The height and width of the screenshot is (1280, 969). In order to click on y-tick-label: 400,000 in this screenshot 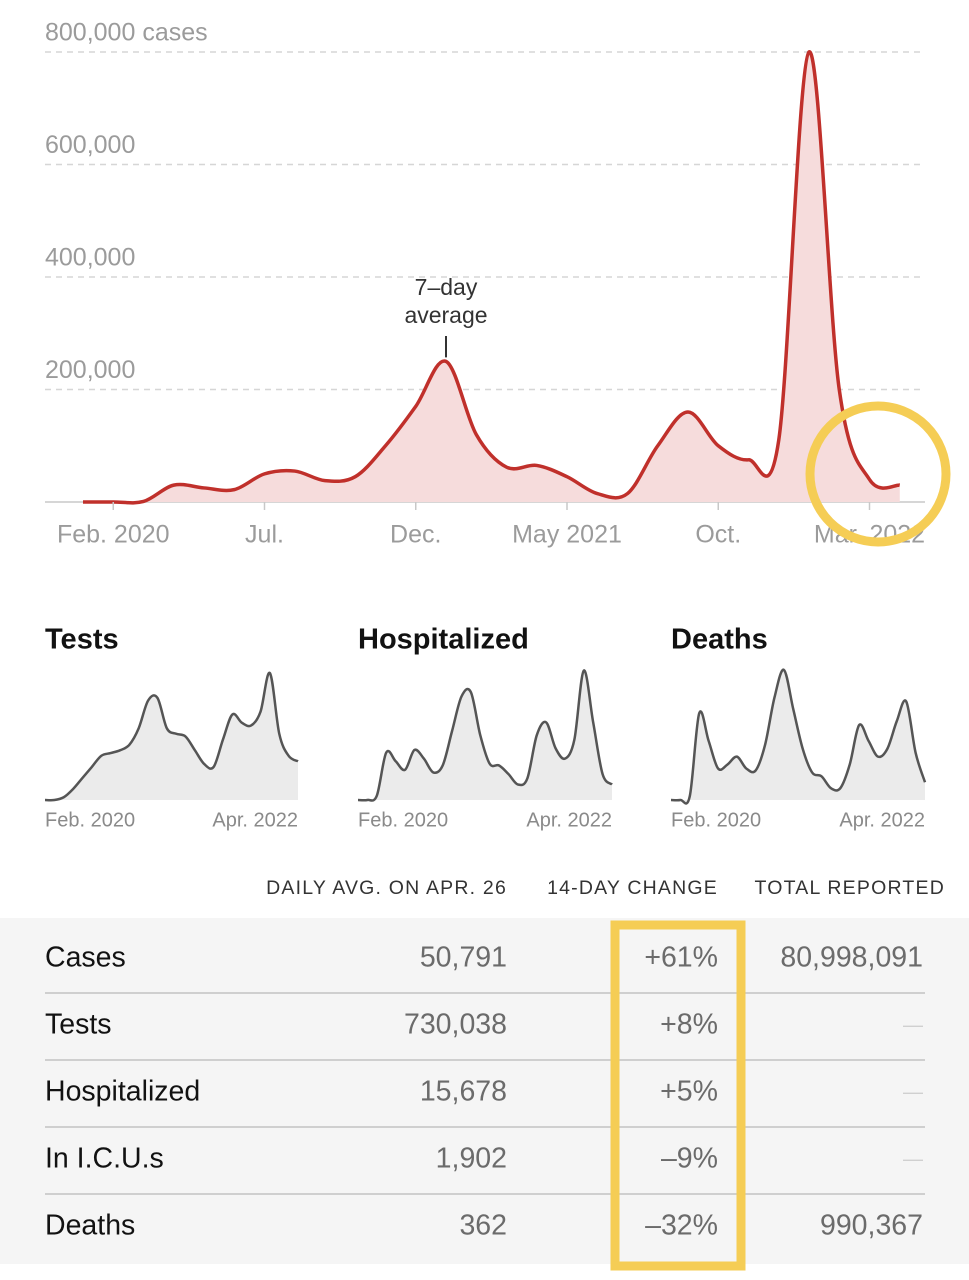, I will do `click(90, 258)`.